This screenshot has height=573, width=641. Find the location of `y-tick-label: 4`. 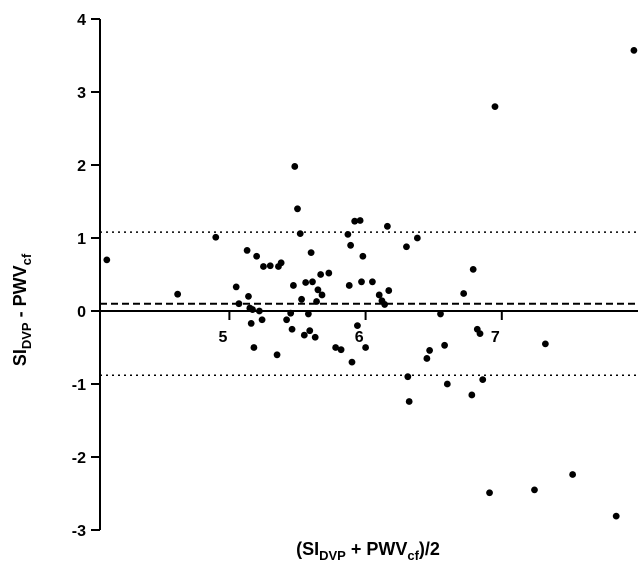

y-tick-label: 4 is located at coordinates (81, 20).